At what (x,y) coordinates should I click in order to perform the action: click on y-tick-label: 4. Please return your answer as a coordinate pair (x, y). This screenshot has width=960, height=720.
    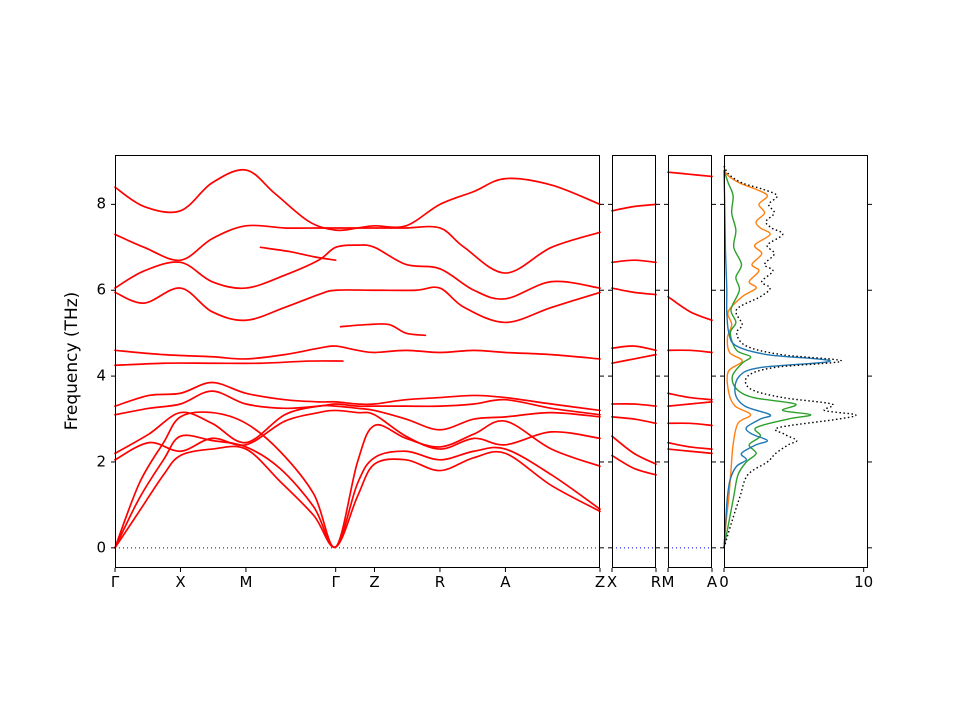
    Looking at the image, I should click on (101, 375).